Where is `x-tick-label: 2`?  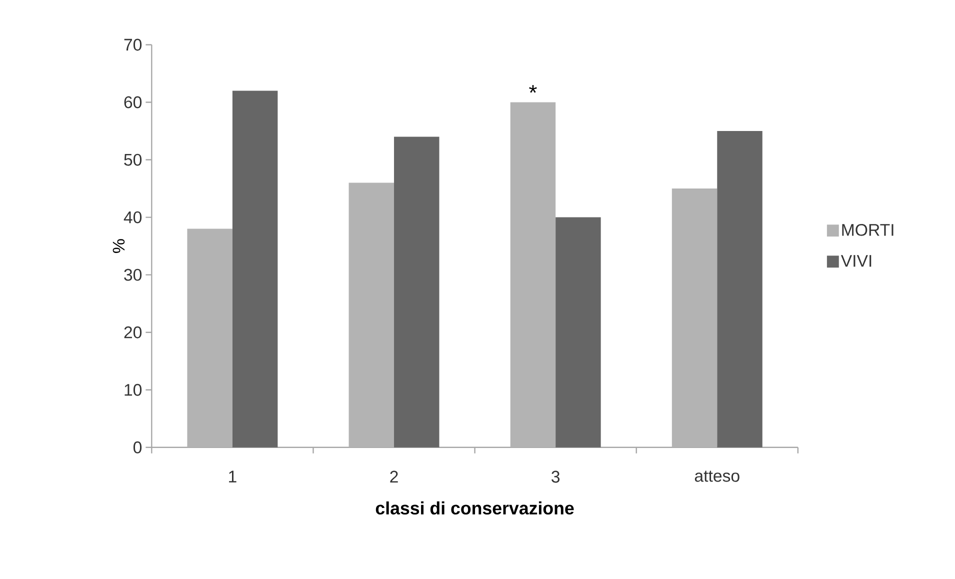
x-tick-label: 2 is located at coordinates (394, 476).